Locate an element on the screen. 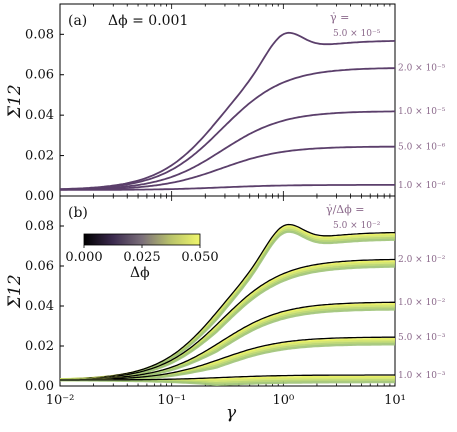 Image resolution: width=457 pixels, height=432 pixels. series-annotation: 1.0 × 10⁻³ is located at coordinates (422, 376).